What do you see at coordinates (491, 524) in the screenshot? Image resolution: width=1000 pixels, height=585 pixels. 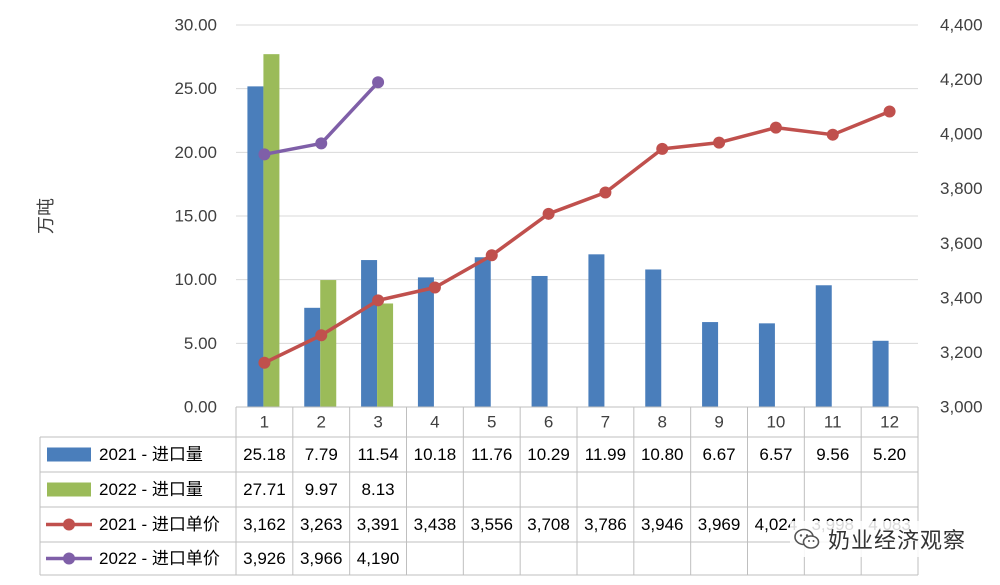 I see `data-label: 3,556` at bounding box center [491, 524].